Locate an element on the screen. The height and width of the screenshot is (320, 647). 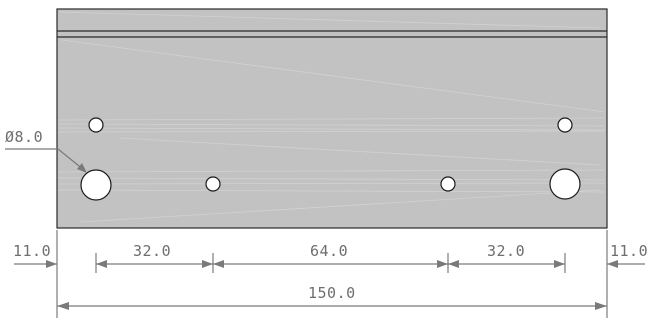
callout-arrowhead is located at coordinates (82, 168).